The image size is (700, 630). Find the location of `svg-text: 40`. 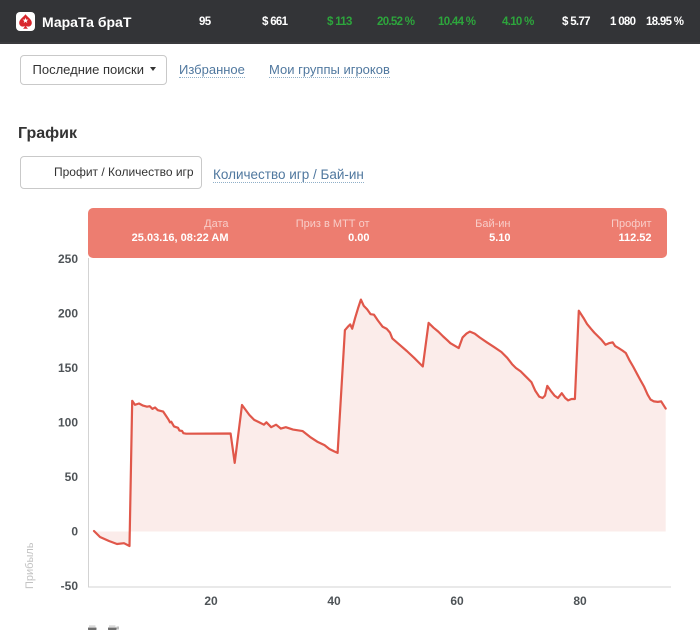

svg-text: 40 is located at coordinates (334, 601).